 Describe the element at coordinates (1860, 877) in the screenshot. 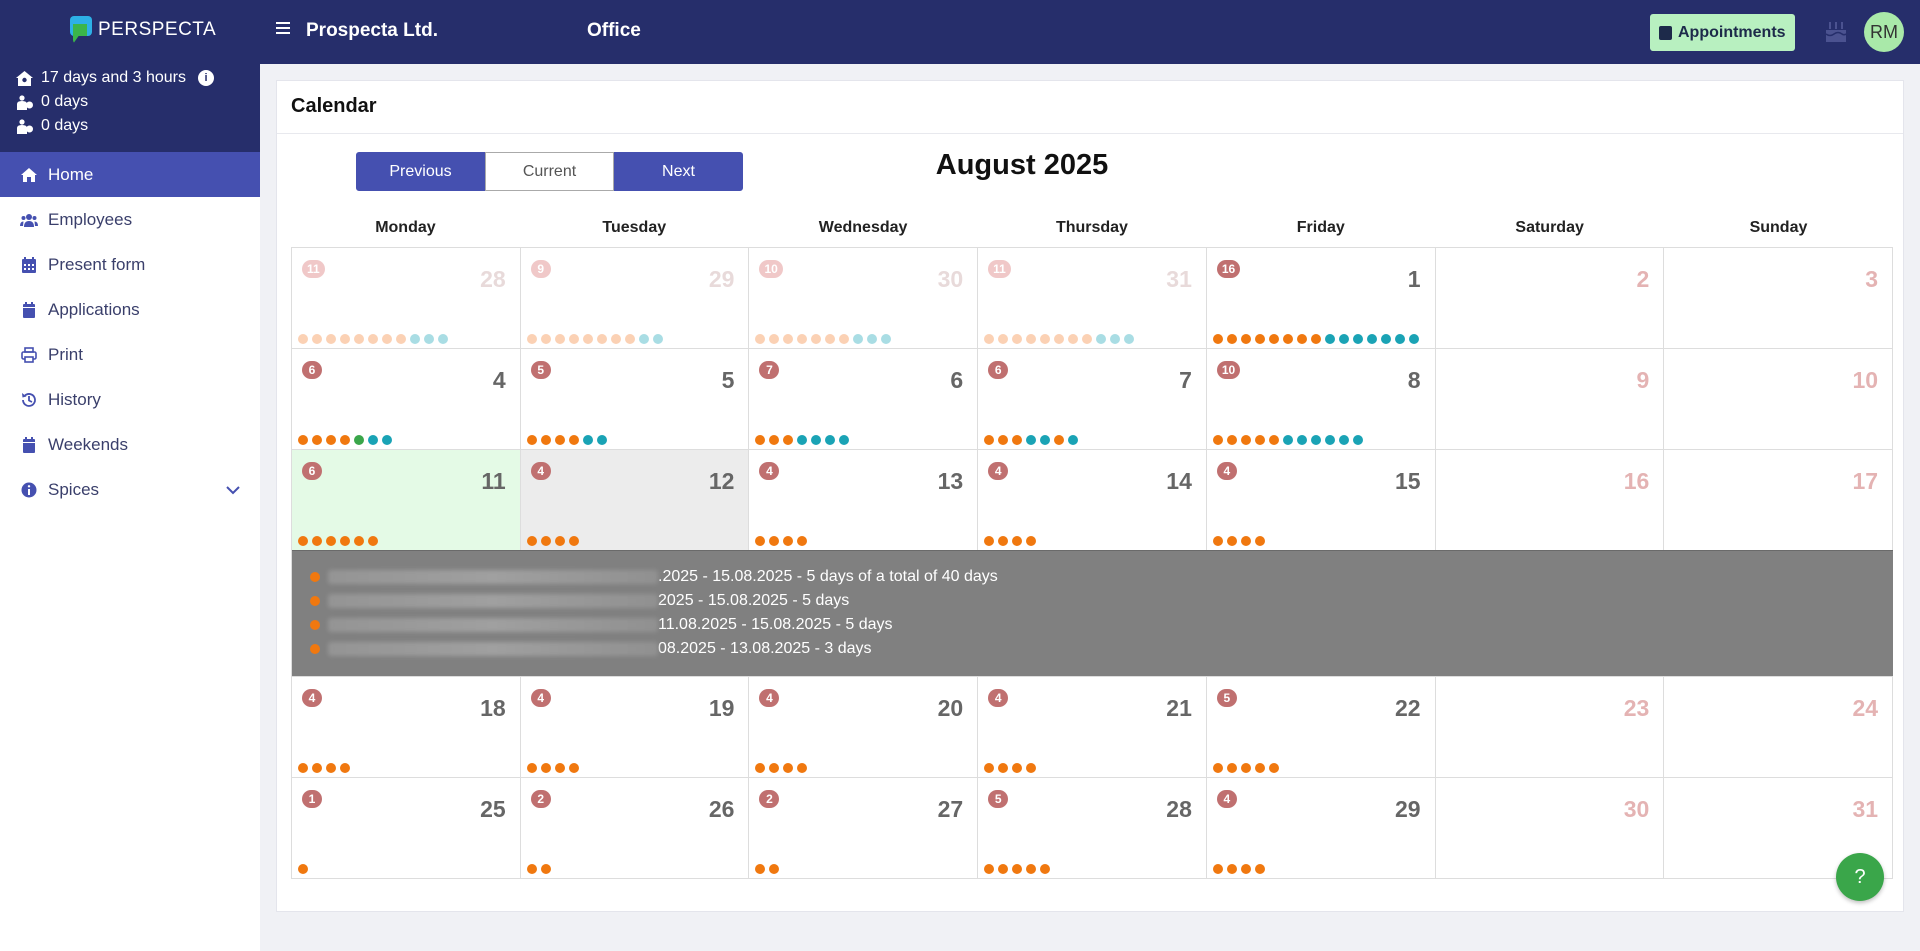

I see `help-button: ?` at that location.